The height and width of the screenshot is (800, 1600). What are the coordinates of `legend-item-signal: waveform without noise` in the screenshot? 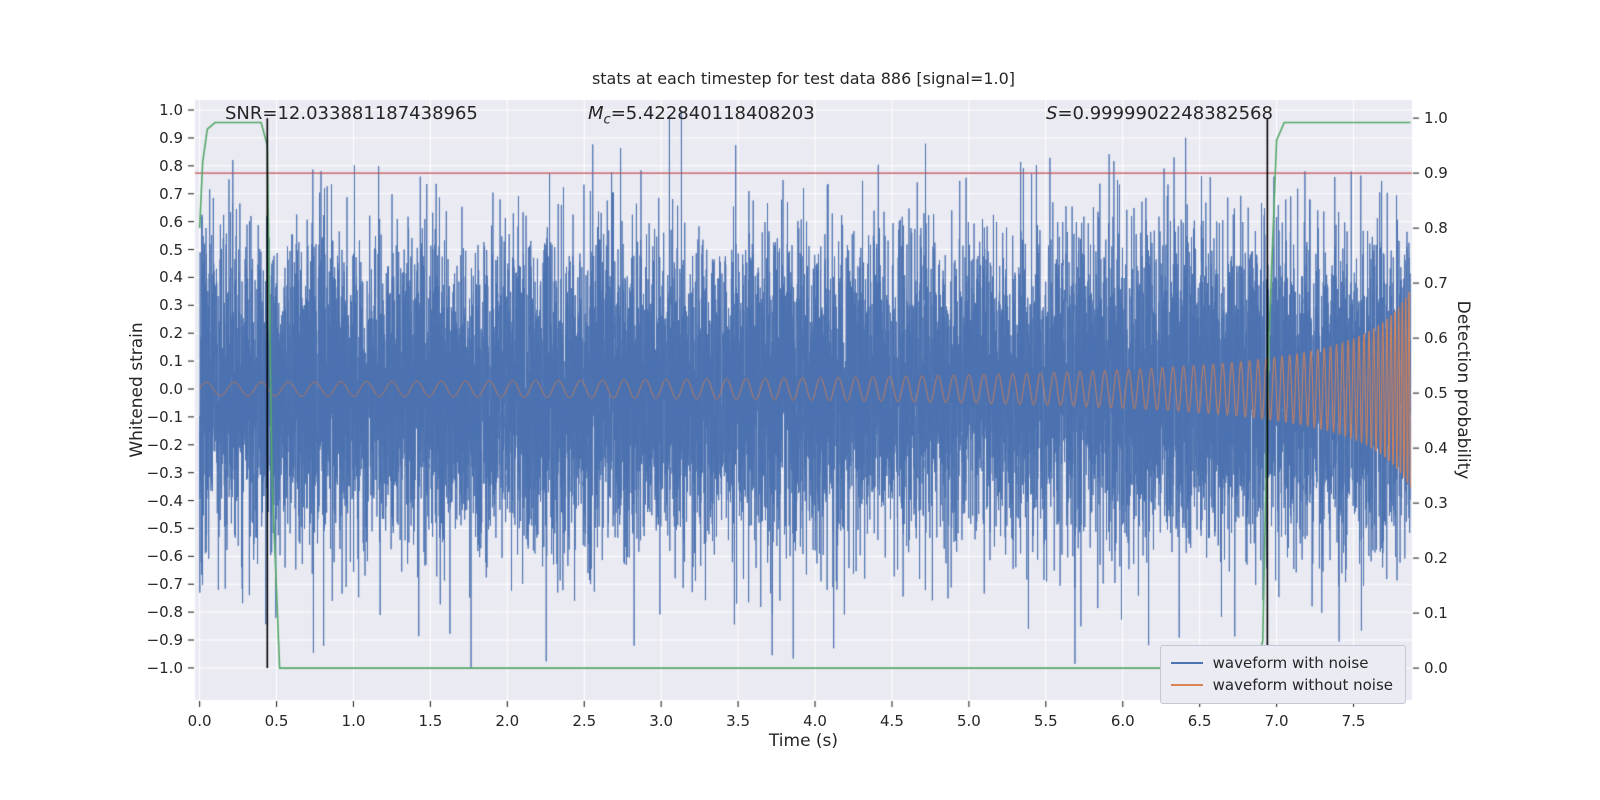 It's located at (1281, 685).